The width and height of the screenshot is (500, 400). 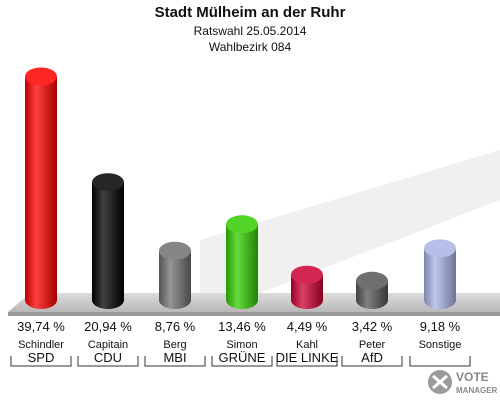 I want to click on value-label: 20,94 %, so click(x=108, y=326).